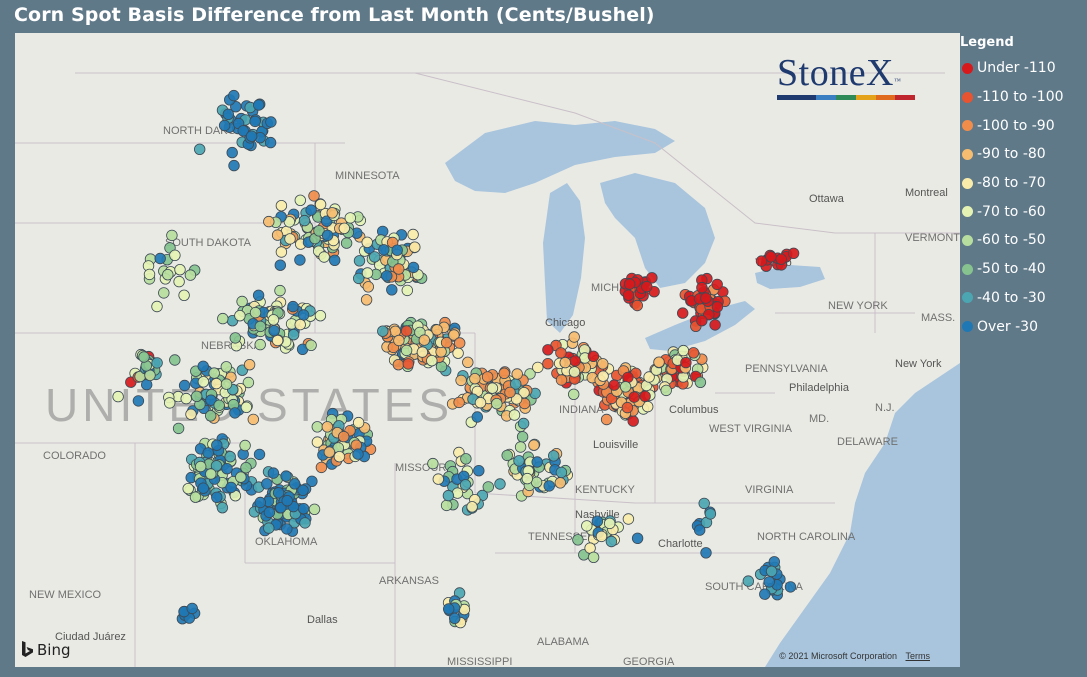 The image size is (1087, 677). I want to click on terms-link: Terms, so click(918, 656).